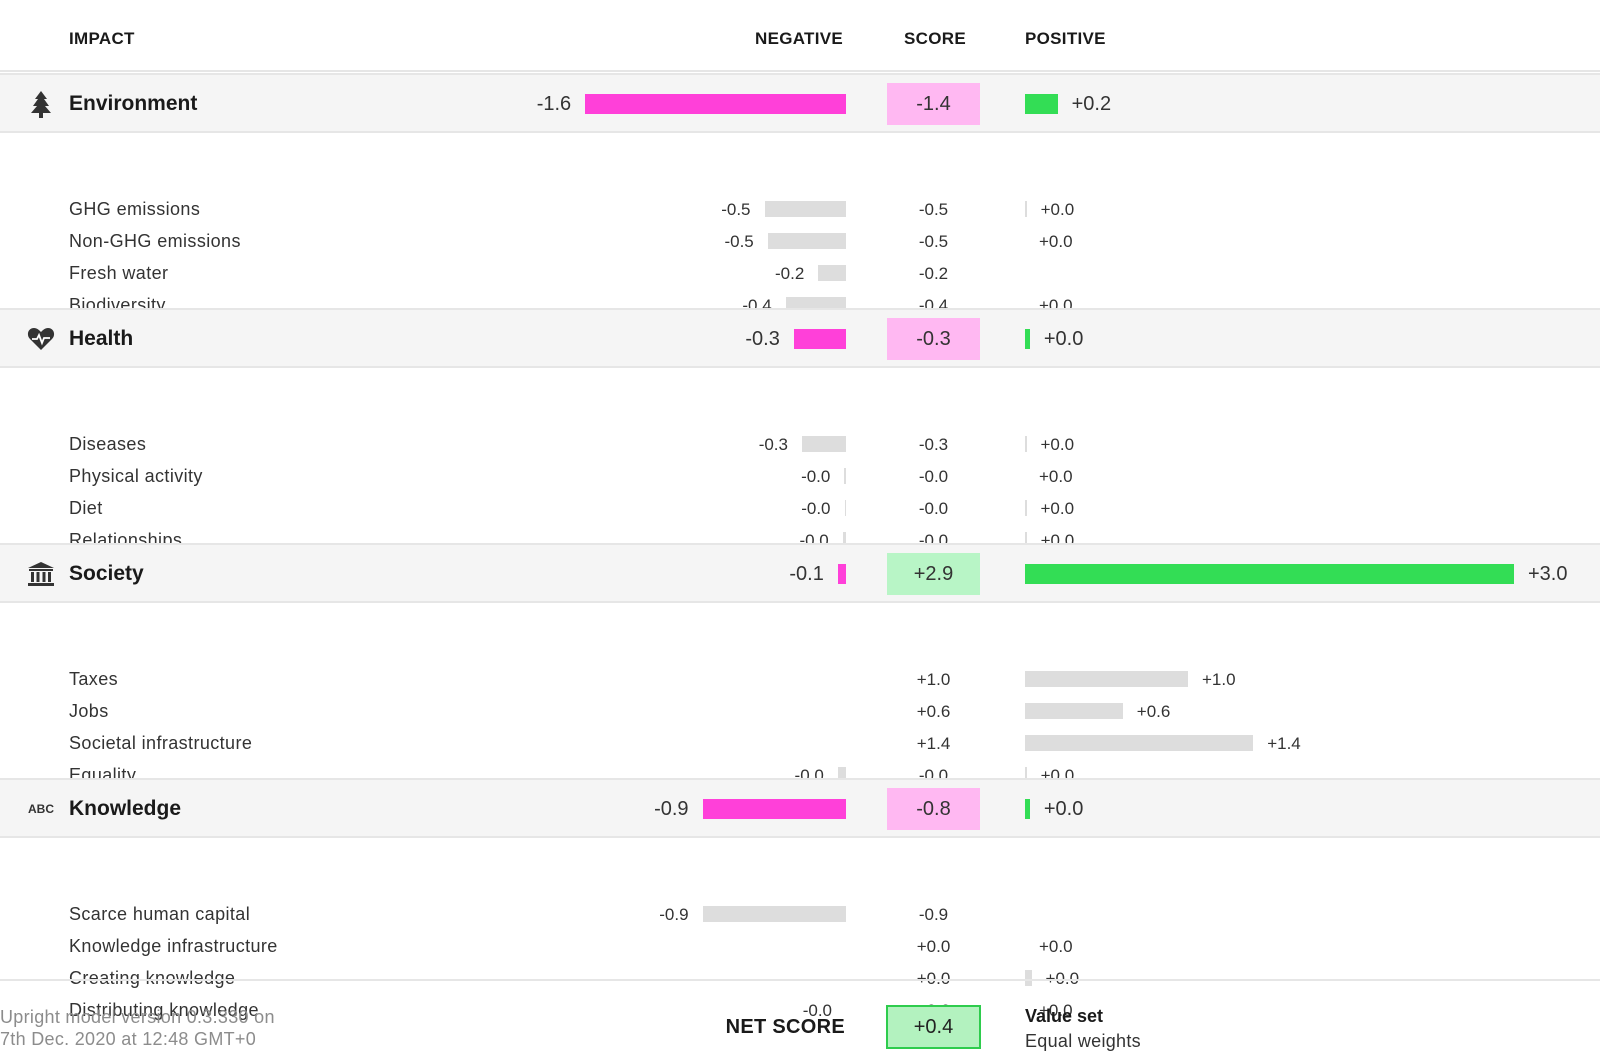 Image resolution: width=1600 pixels, height=1059 pixels. I want to click on svg-text: ABC, so click(41, 809).